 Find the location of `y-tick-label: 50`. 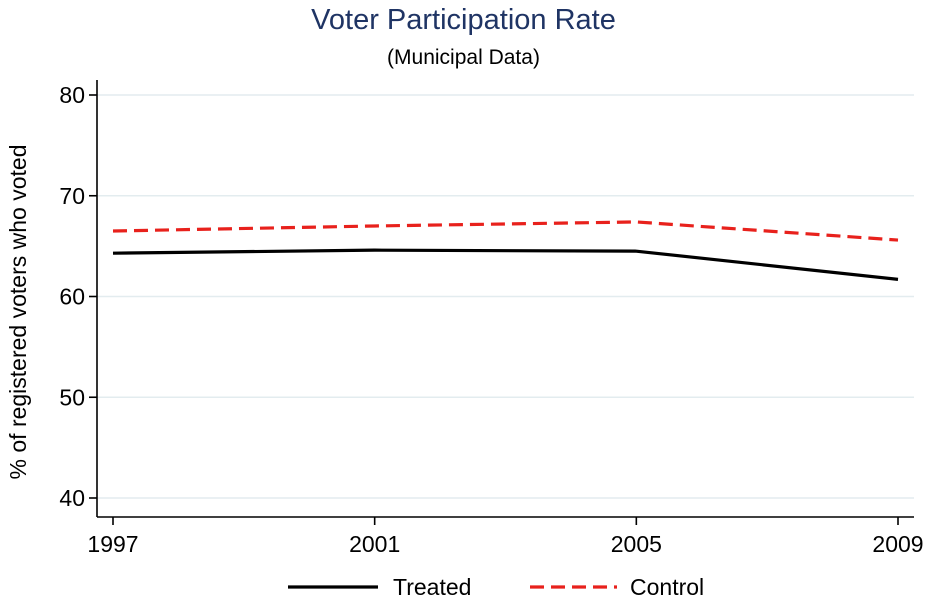

y-tick-label: 50 is located at coordinates (72, 397).